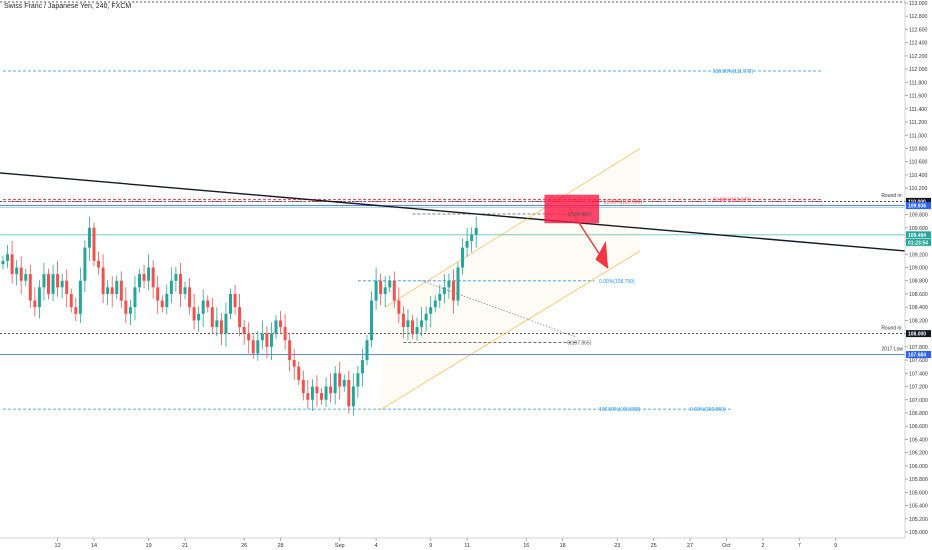  Describe the element at coordinates (58, 546) in the screenshot. I see `x-tick-label: 12` at that location.